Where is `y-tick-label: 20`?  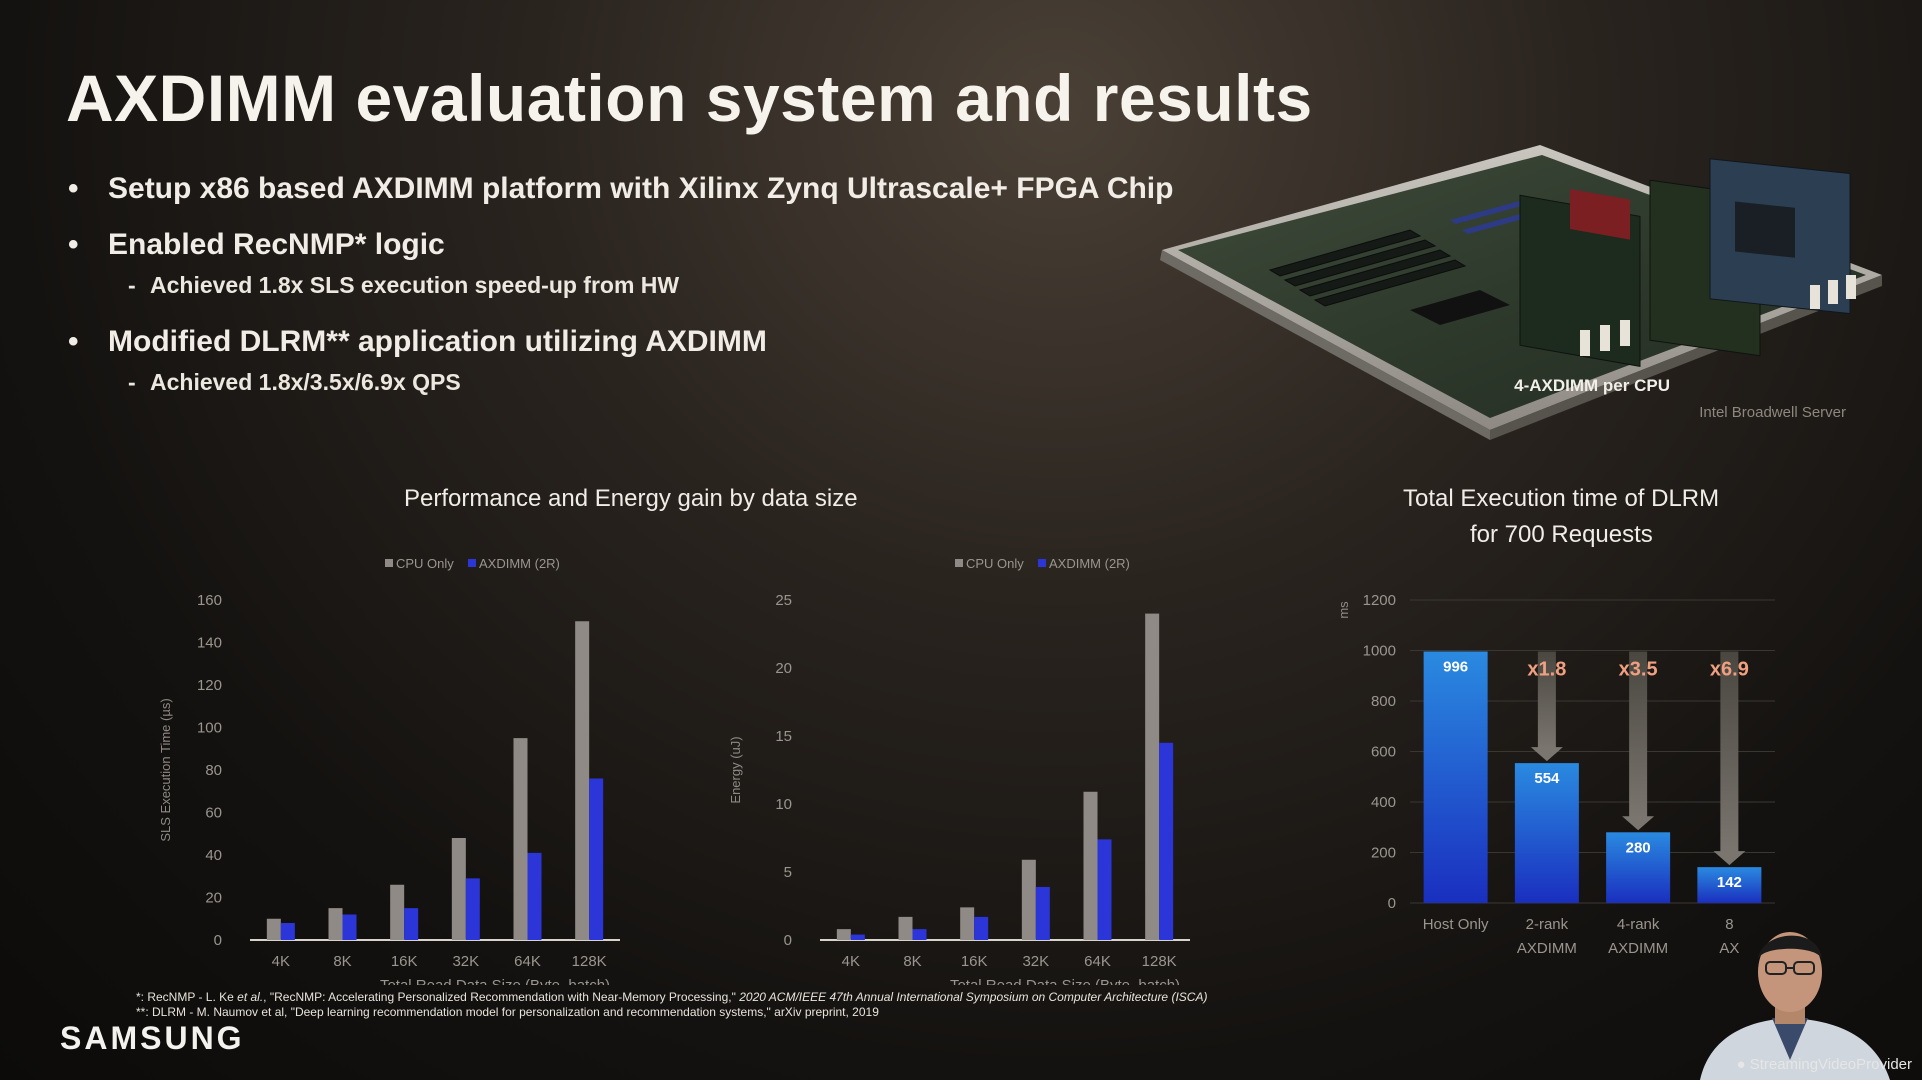 y-tick-label: 20 is located at coordinates (783, 668).